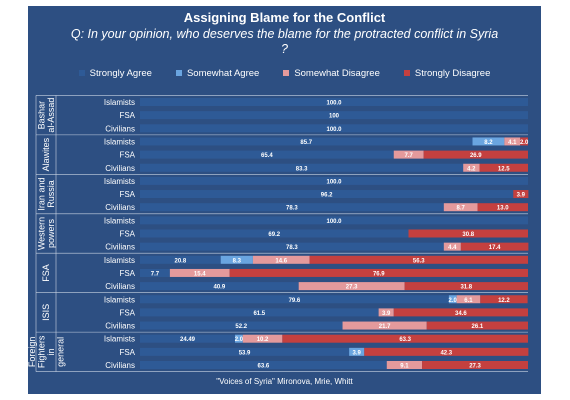 The height and width of the screenshot is (400, 570). What do you see at coordinates (284, 17) in the screenshot?
I see `chart-title: Assigning Blame for the Conflict` at bounding box center [284, 17].